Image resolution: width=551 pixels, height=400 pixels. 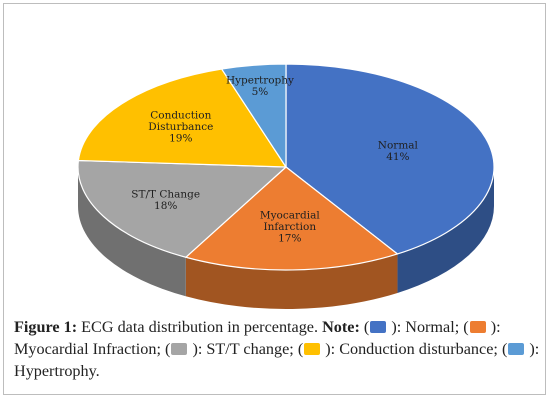 I want to click on legend-swatch-conduction, so click(x=312, y=349).